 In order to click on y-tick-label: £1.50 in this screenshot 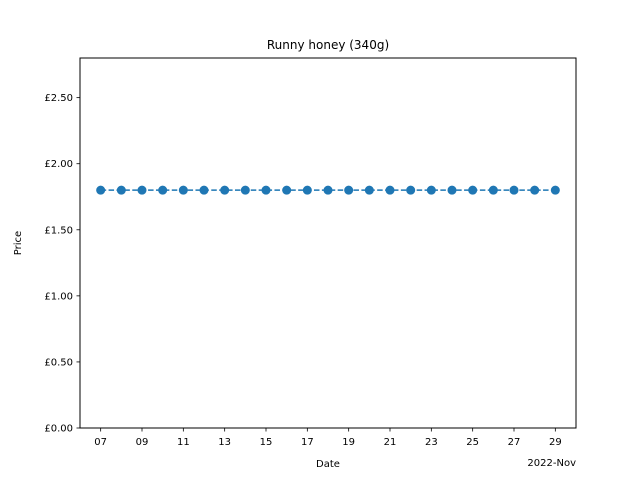, I will do `click(58, 230)`.